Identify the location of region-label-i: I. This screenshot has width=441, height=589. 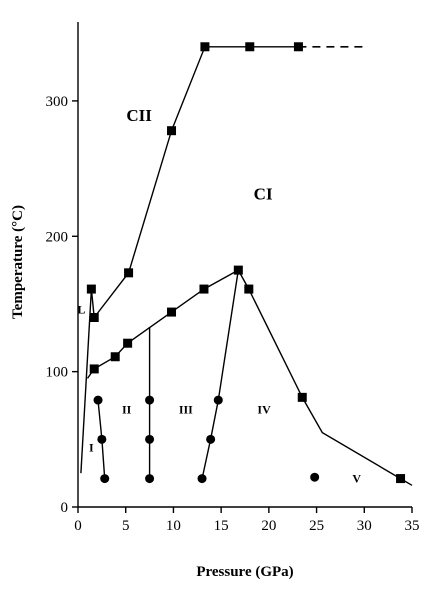
(91, 448).